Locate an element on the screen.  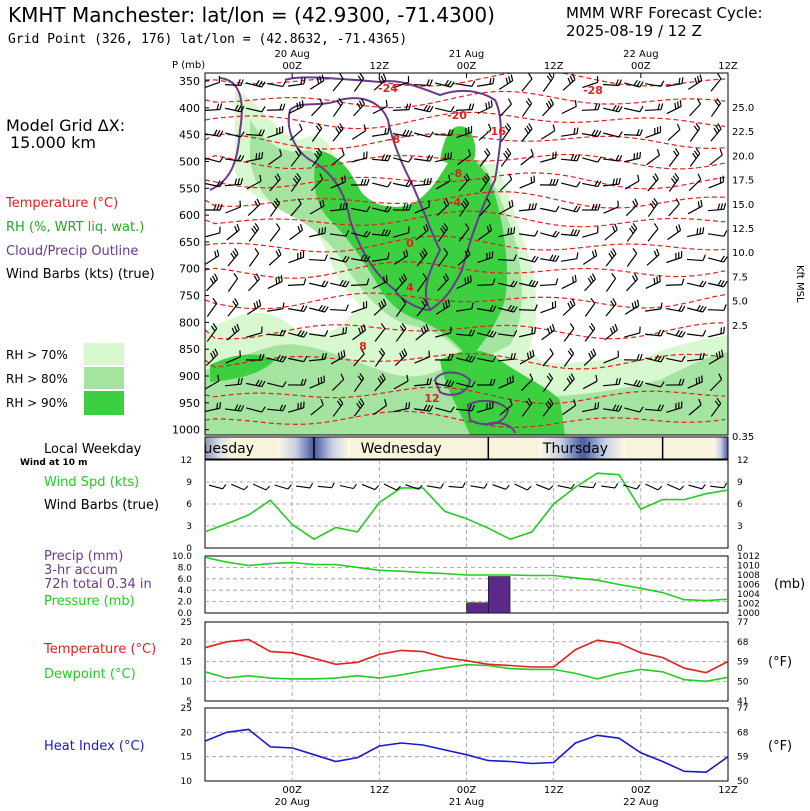
height-tick-label: 5.0 is located at coordinates (740, 302).